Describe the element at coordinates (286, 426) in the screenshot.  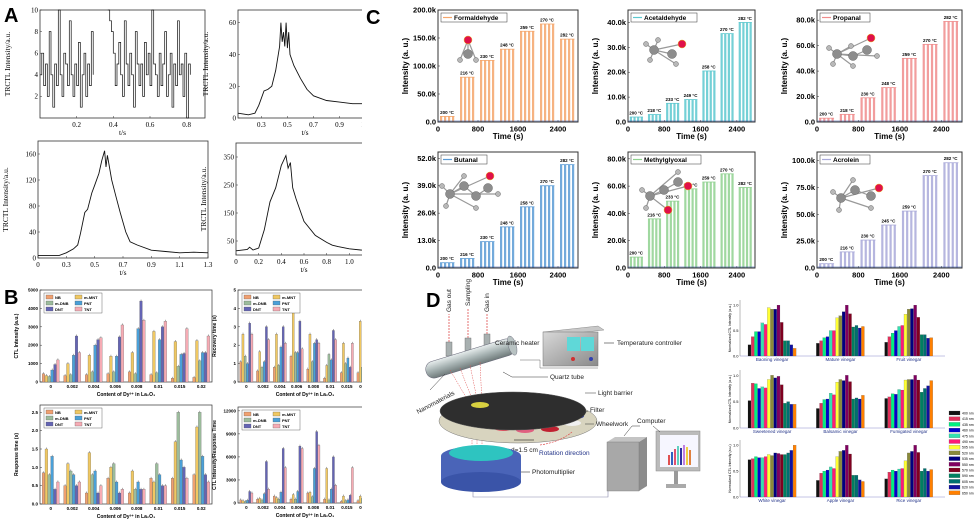
I see `legend-label: TNT` at that location.